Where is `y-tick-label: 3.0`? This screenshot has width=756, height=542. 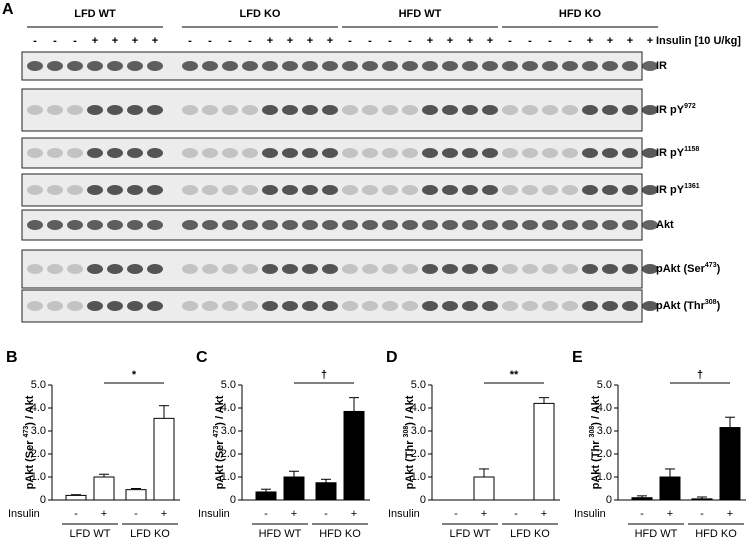
y-tick-label: 3.0 is located at coordinates (38, 431).